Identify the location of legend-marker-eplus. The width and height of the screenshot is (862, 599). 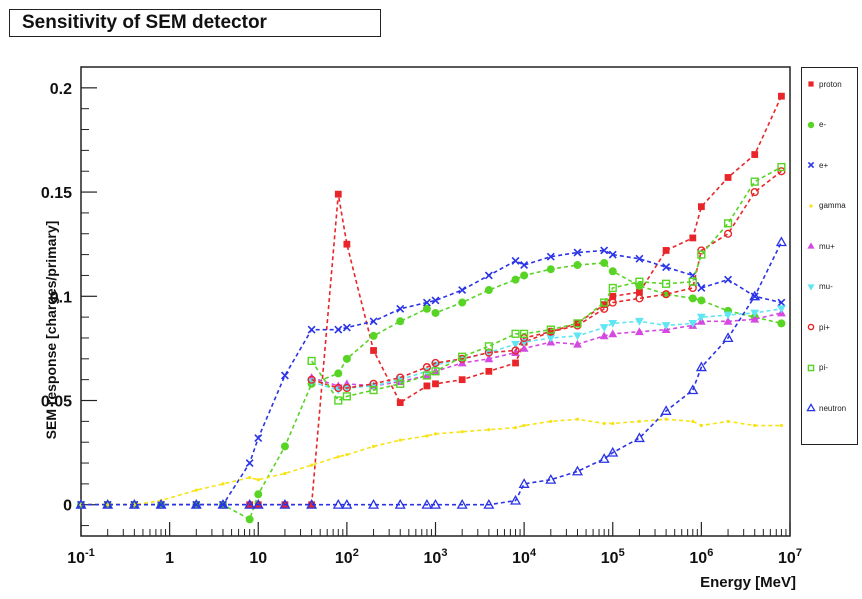
(811, 165).